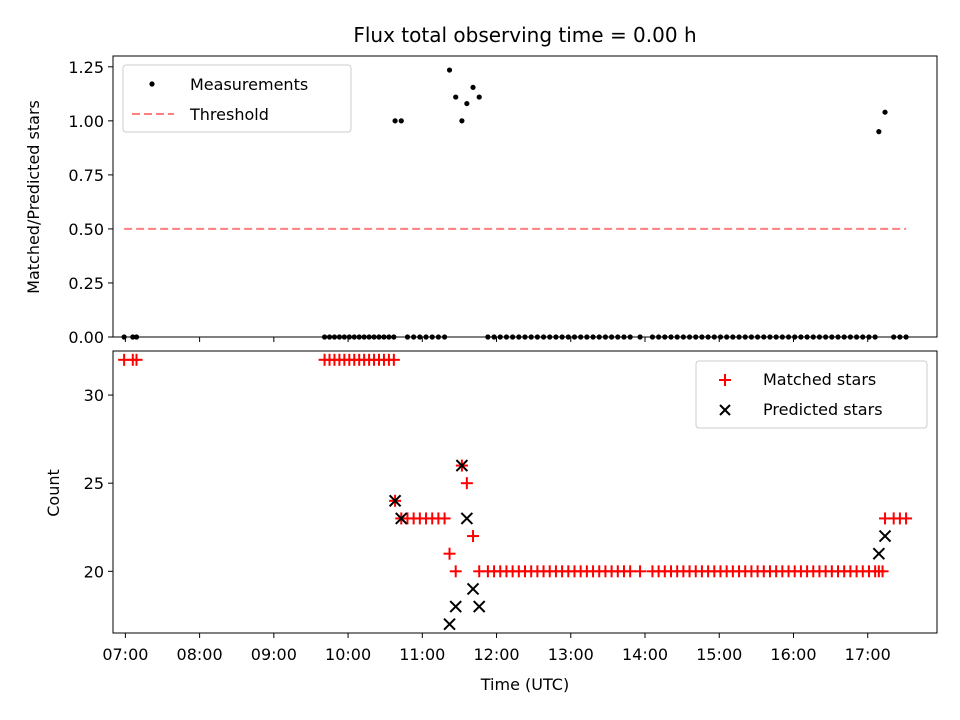 The height and width of the screenshot is (720, 960). I want to click on bottom-xtick-label: 10:00, so click(348, 654).